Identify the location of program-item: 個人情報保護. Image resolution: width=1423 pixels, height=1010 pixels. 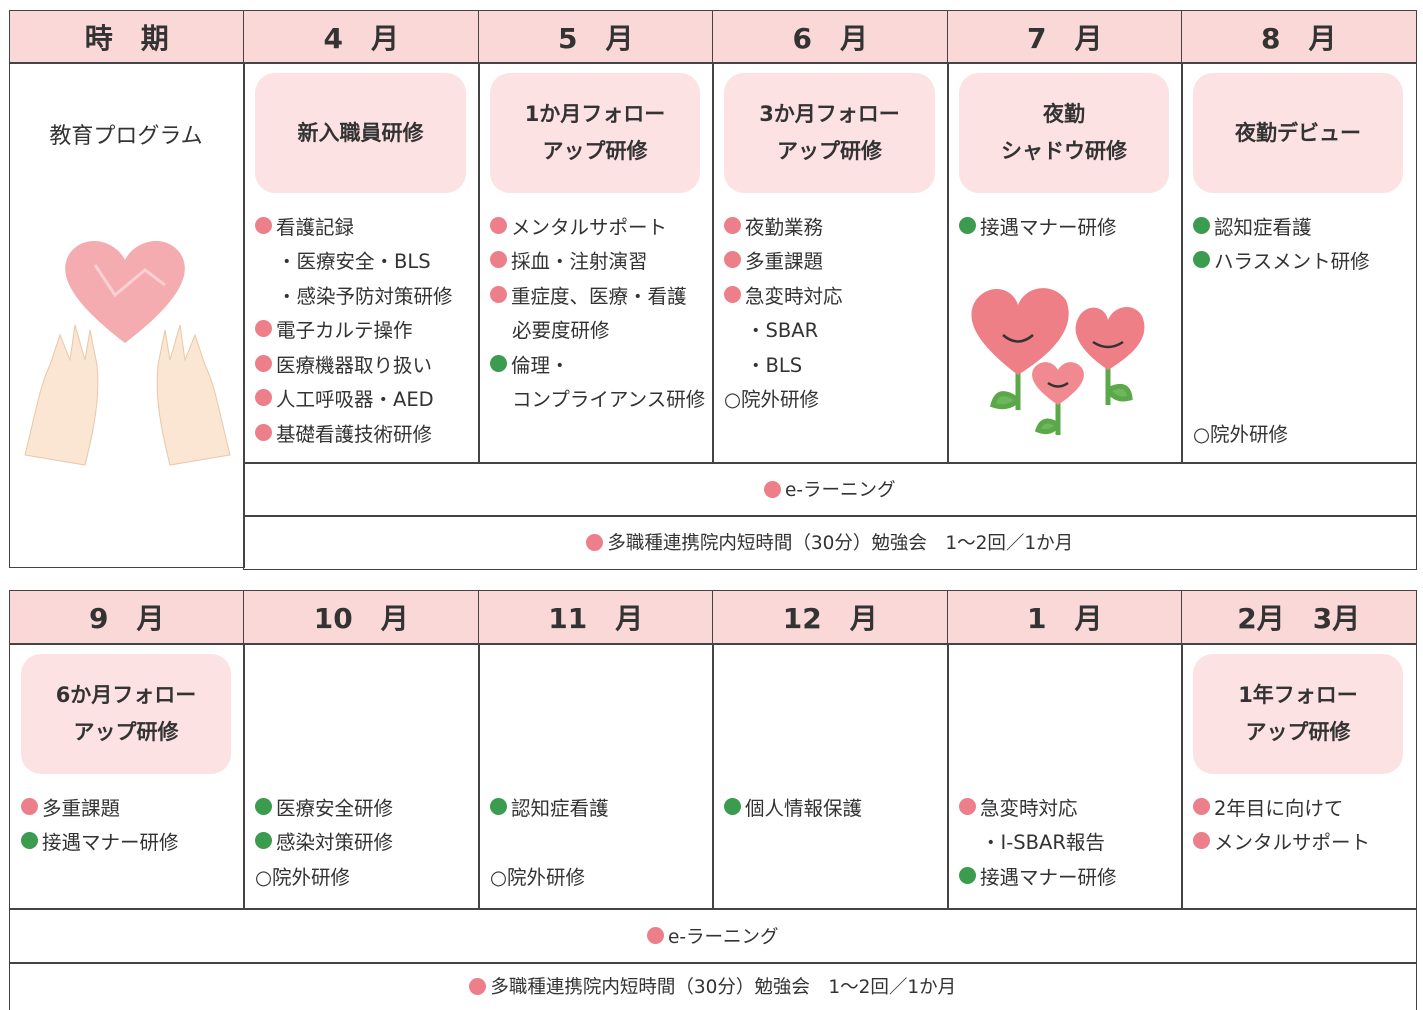
(793, 806).